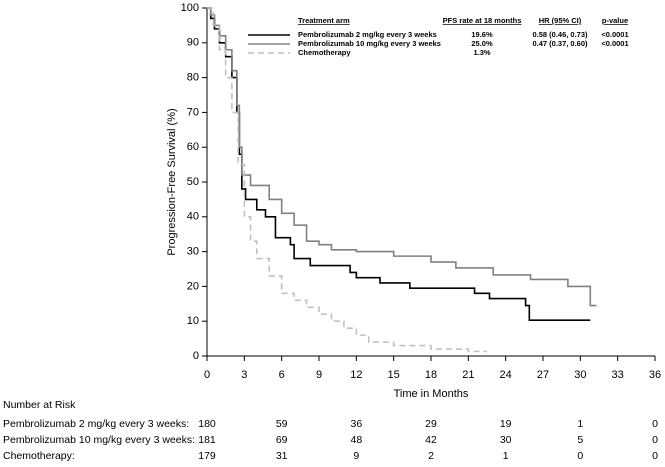 This screenshot has height=467, width=665. Describe the element at coordinates (655, 375) in the screenshot. I see `x-tick-label: 36` at that location.